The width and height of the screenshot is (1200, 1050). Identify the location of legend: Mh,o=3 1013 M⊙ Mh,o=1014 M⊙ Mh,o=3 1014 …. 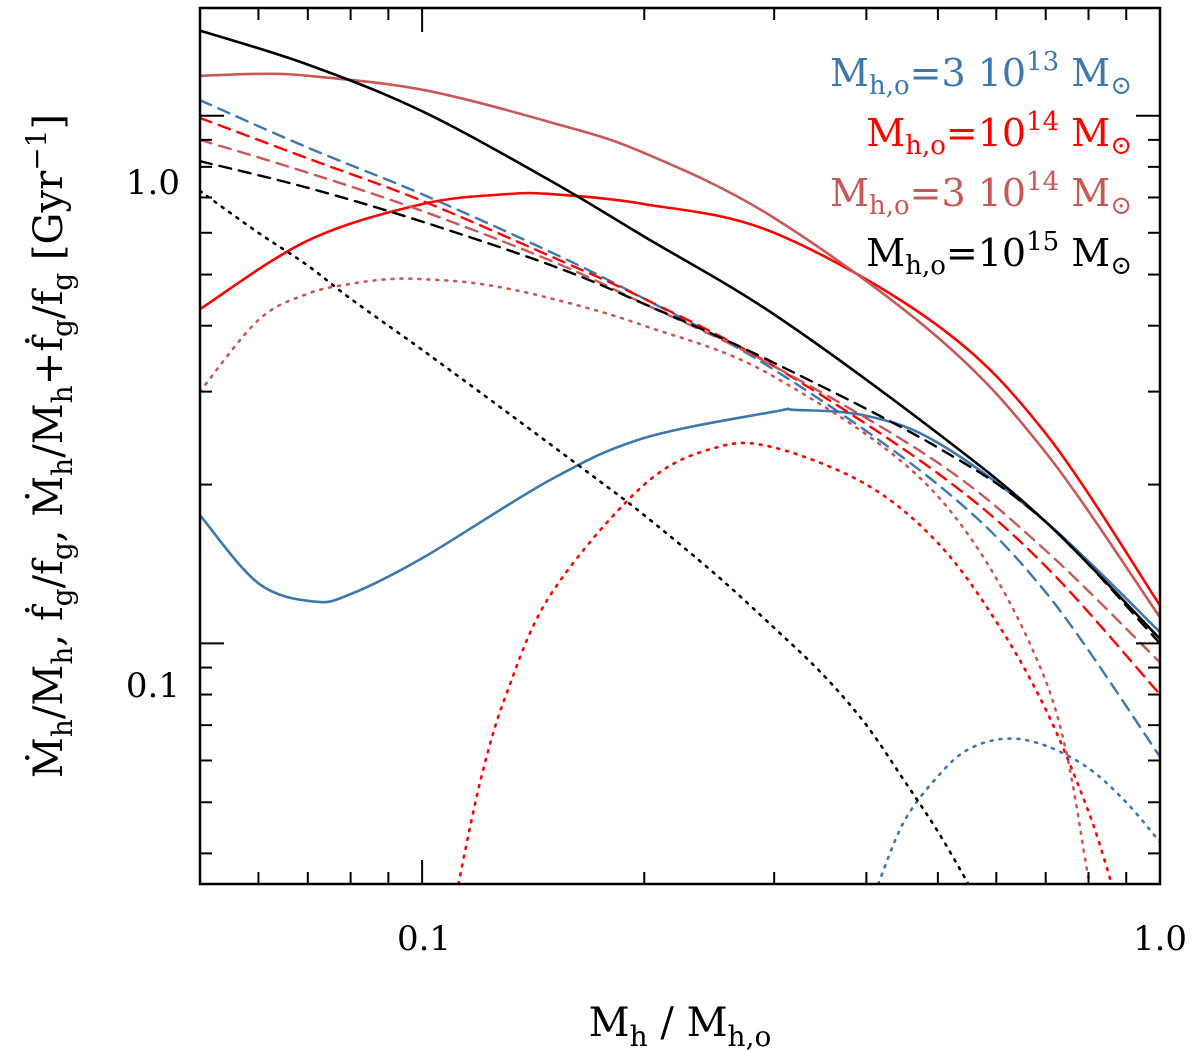
(981, 164).